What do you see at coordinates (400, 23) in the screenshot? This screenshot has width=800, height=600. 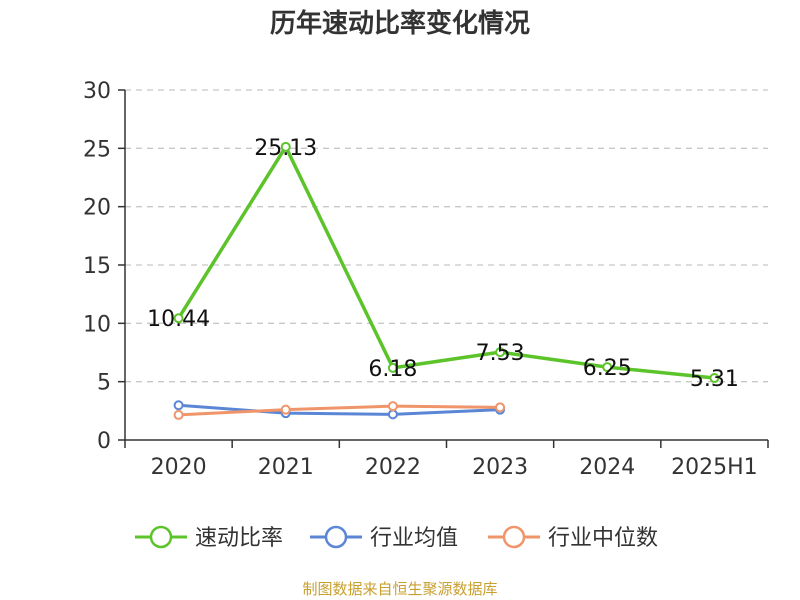 I see `chart-title: 历年速动比率变化情况` at bounding box center [400, 23].